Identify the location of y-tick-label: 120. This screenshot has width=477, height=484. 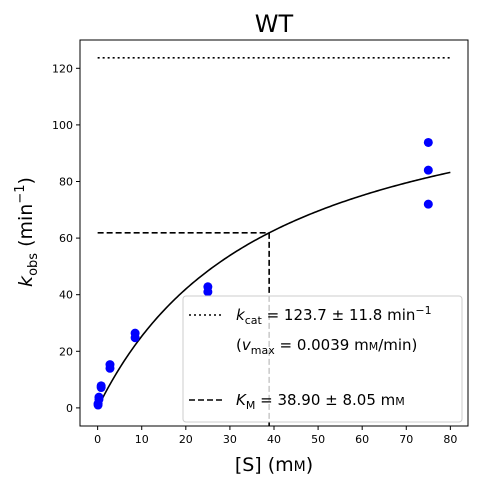
(62, 68).